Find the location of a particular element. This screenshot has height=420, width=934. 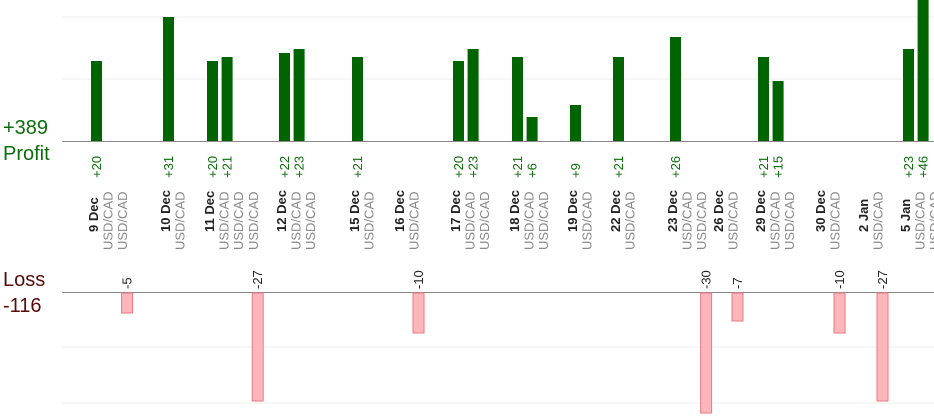

date-label: 11 Dec is located at coordinates (209, 211).